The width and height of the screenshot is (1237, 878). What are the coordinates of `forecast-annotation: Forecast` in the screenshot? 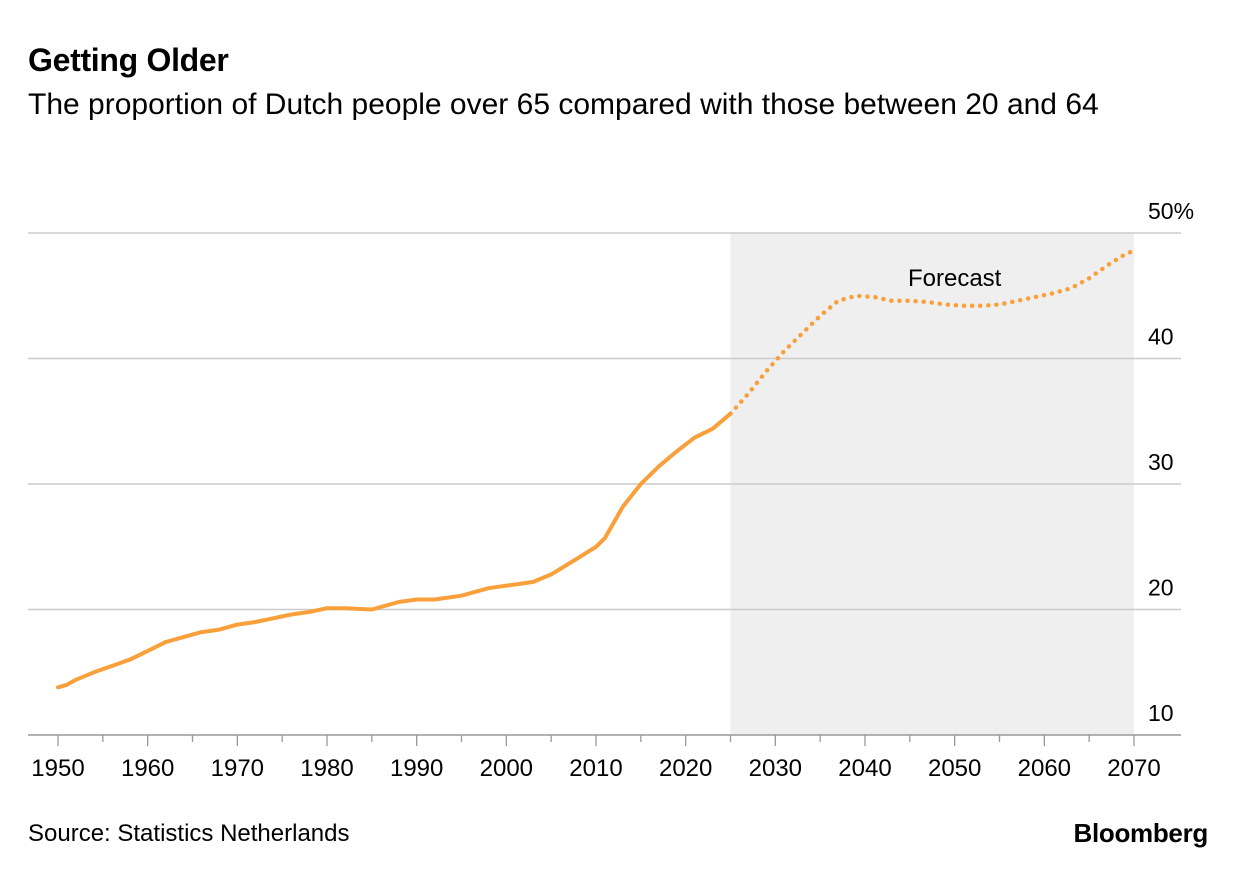 It's located at (955, 278).